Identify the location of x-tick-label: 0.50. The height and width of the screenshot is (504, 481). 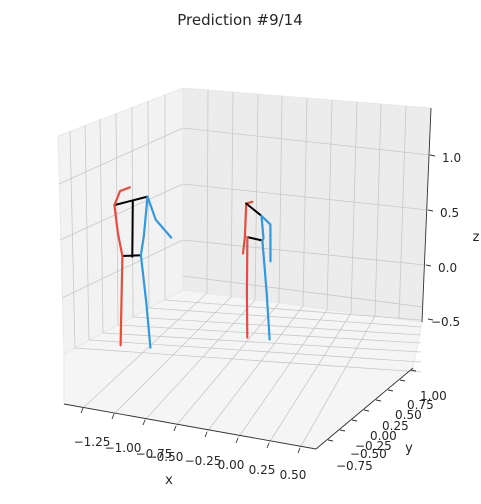
(293, 475).